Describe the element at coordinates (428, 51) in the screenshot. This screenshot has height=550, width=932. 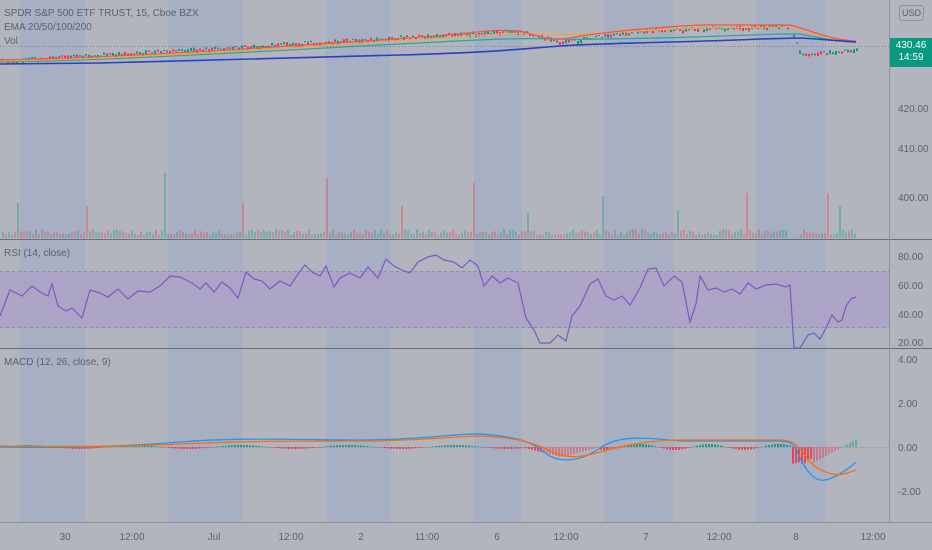
I see `ema-200-line` at that location.